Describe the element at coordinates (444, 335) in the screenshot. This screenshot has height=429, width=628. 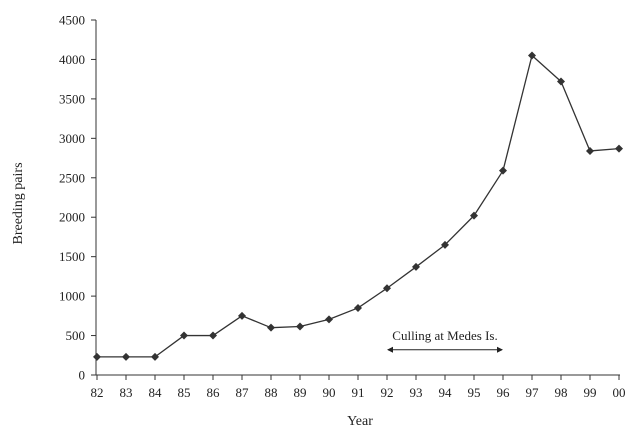
I see `annotation-label: Culling at Medes Is.` at that location.